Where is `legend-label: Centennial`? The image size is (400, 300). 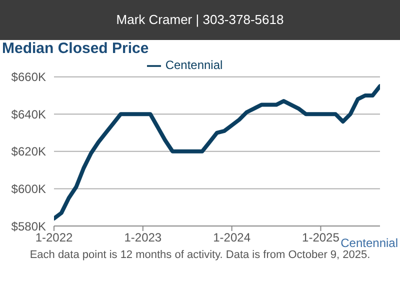 legend-label: Centennial is located at coordinates (194, 65).